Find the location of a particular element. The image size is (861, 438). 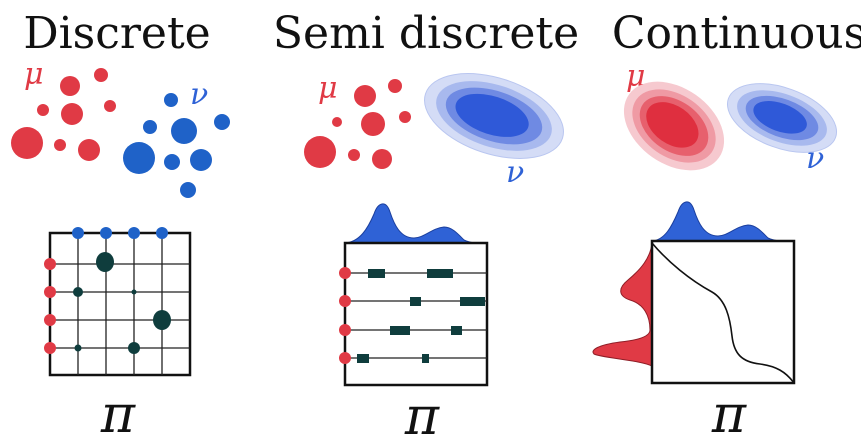

discrete-mu-label: μ is located at coordinates (34, 74).